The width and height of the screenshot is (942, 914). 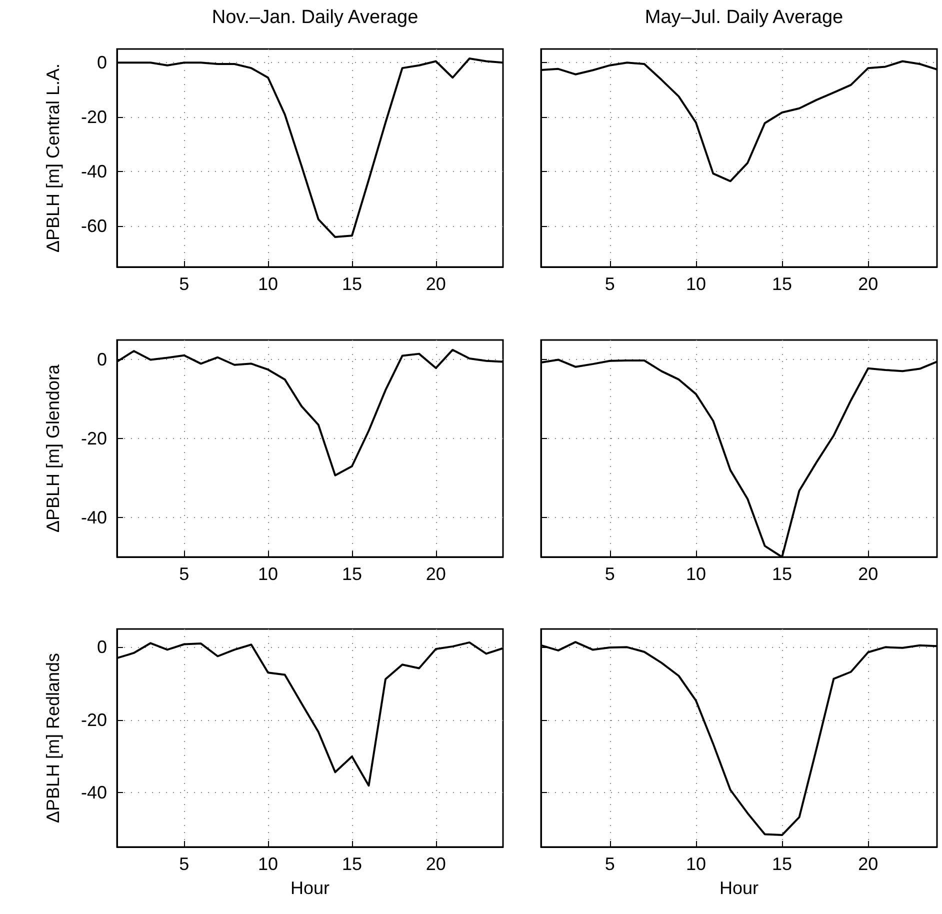 What do you see at coordinates (53, 738) in the screenshot?
I see `y-axis-title: ΔPBLH [m] Redlands` at bounding box center [53, 738].